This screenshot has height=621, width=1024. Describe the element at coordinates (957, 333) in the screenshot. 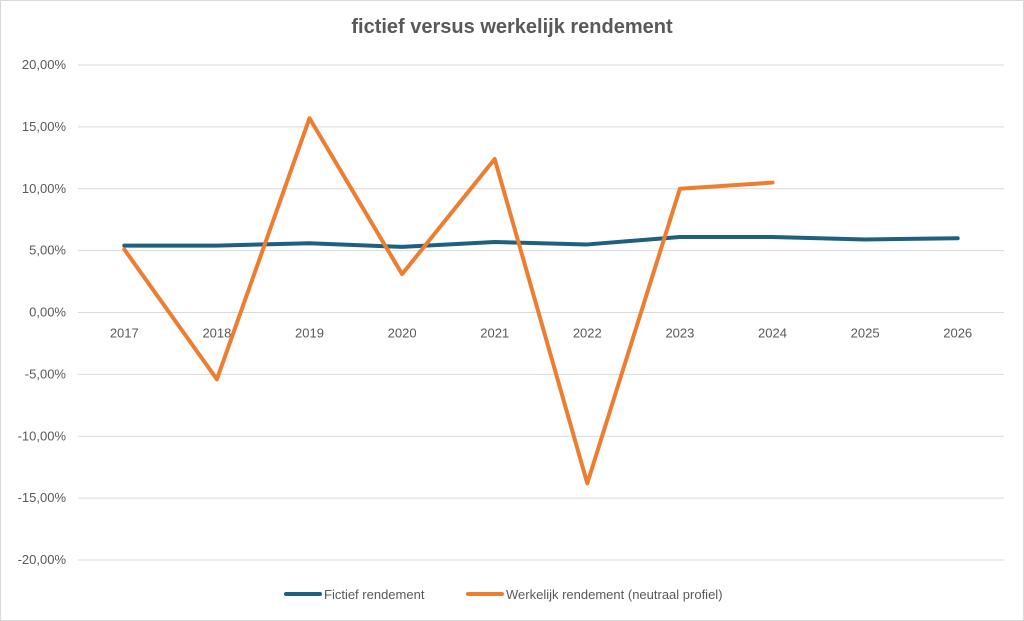

I see `x-tick-label: 2026` at that location.